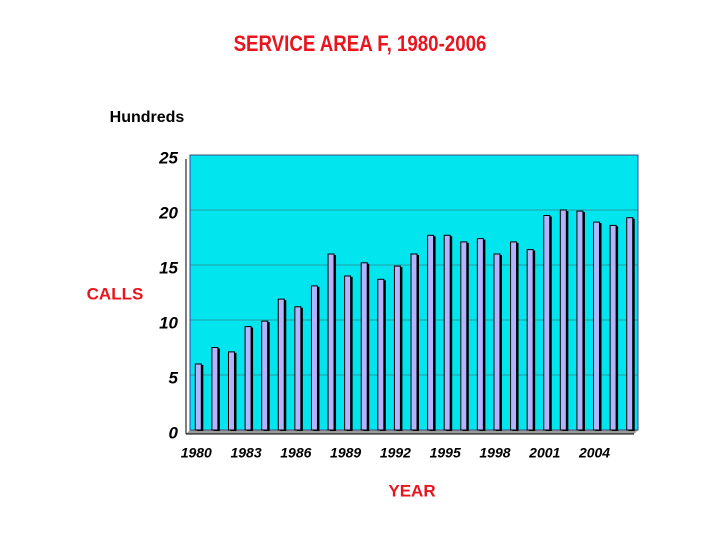  What do you see at coordinates (494, 453) in the screenshot?
I see `x-tick-label: 1998` at bounding box center [494, 453].